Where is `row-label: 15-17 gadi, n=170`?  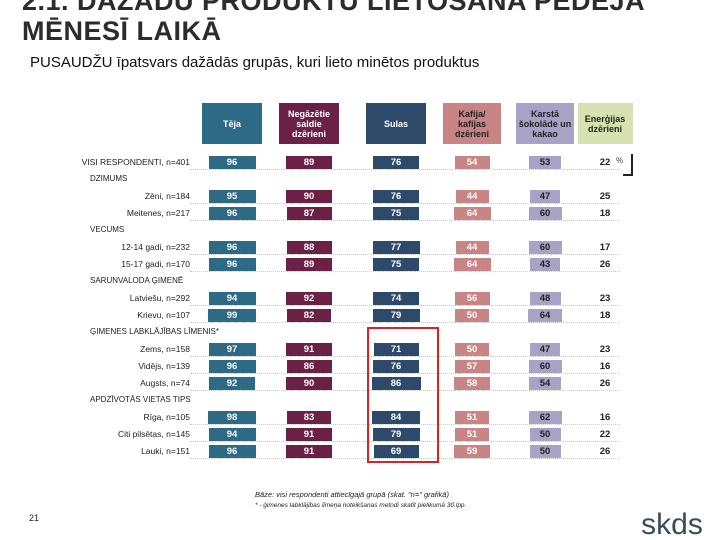
row-label: 15-17 gadi, n=170 is located at coordinates (155, 264).